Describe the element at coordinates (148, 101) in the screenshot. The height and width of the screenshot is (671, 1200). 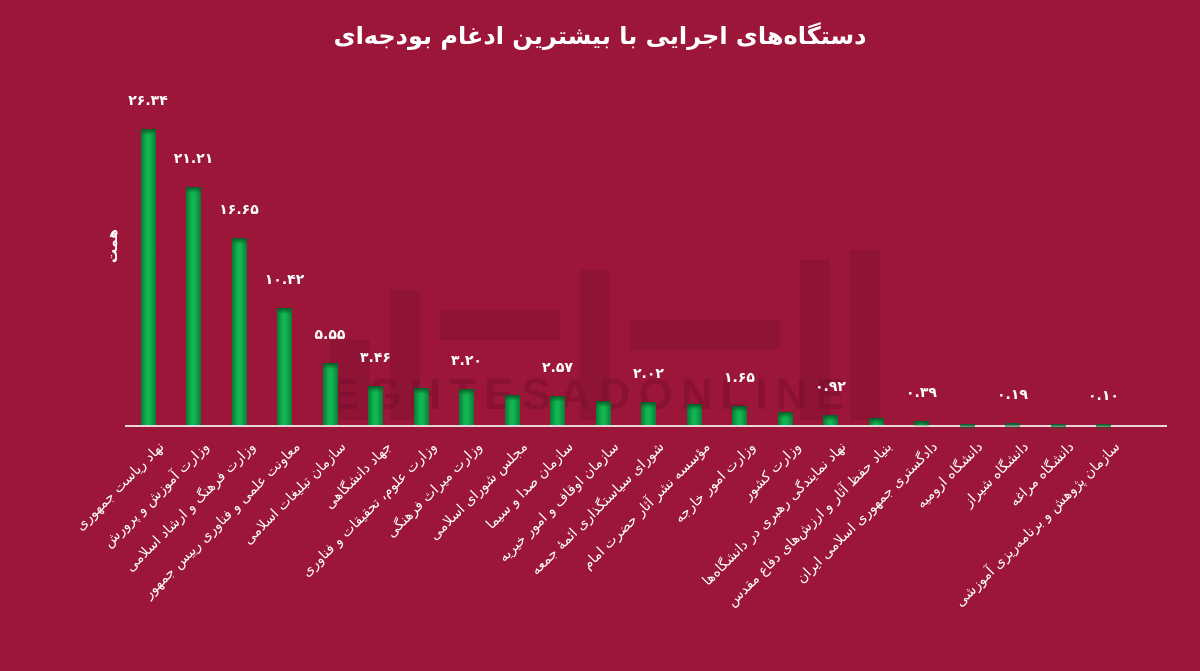
I see `value-label: ۲۶.۳۴` at that location.